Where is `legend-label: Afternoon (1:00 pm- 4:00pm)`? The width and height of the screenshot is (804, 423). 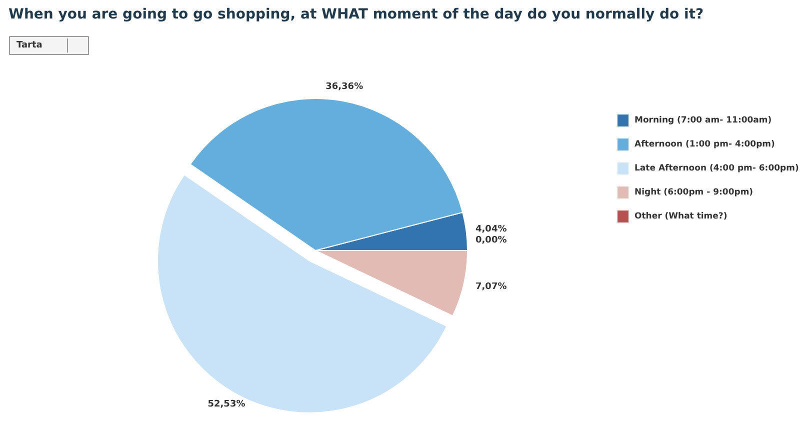 legend-label: Afternoon (1:00 pm- 4:00pm) is located at coordinates (705, 145).